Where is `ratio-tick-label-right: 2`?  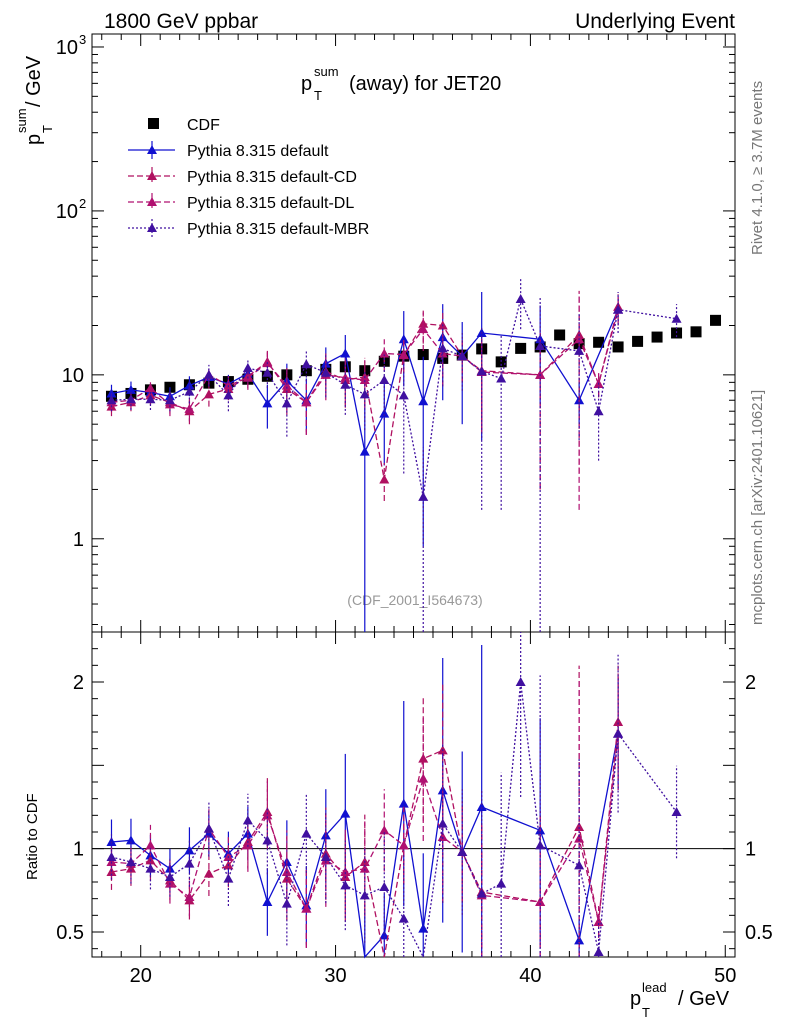
ratio-tick-label-right: 2 is located at coordinates (750, 683).